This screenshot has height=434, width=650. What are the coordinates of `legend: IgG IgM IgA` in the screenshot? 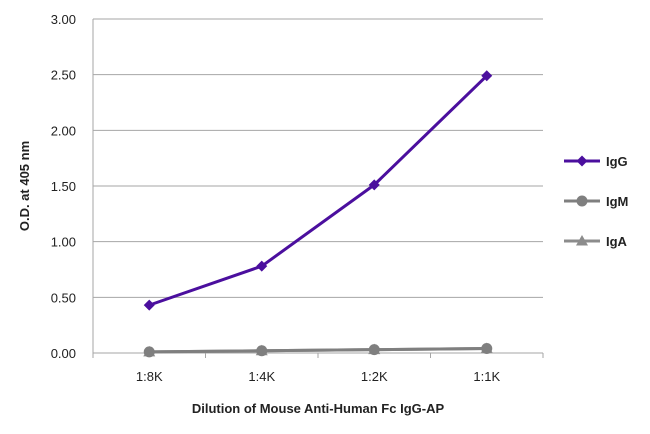 It's located at (596, 201).